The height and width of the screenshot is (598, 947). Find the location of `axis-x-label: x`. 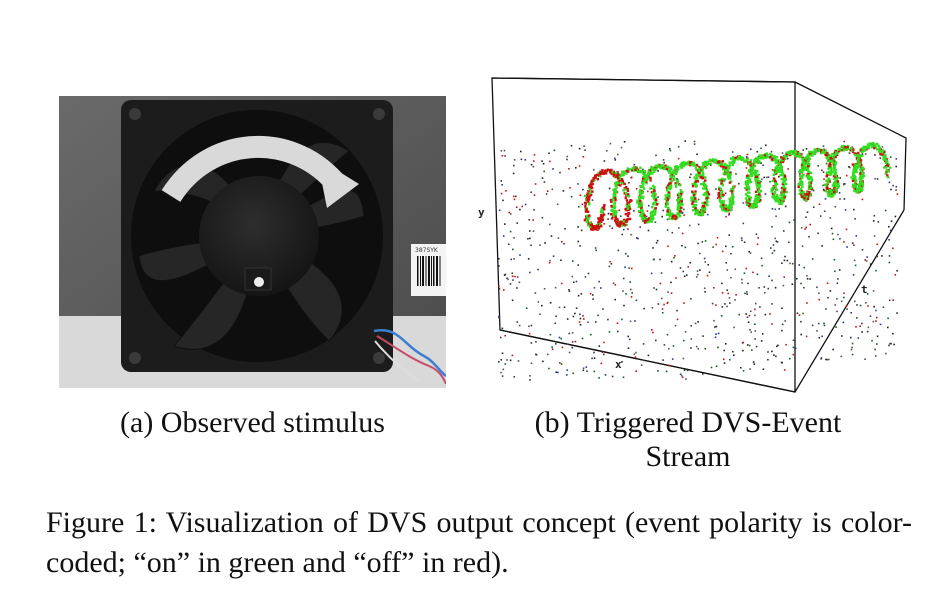

axis-x-label: x is located at coordinates (618, 364).